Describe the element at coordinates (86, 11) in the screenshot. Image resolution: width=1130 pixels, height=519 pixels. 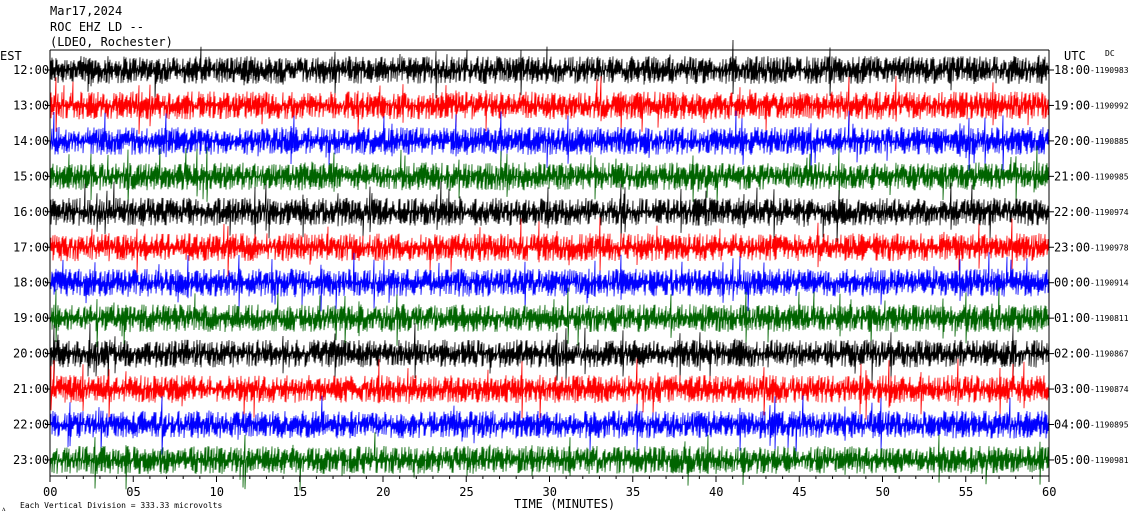
I see `date-label: Mar17,2024` at that location.